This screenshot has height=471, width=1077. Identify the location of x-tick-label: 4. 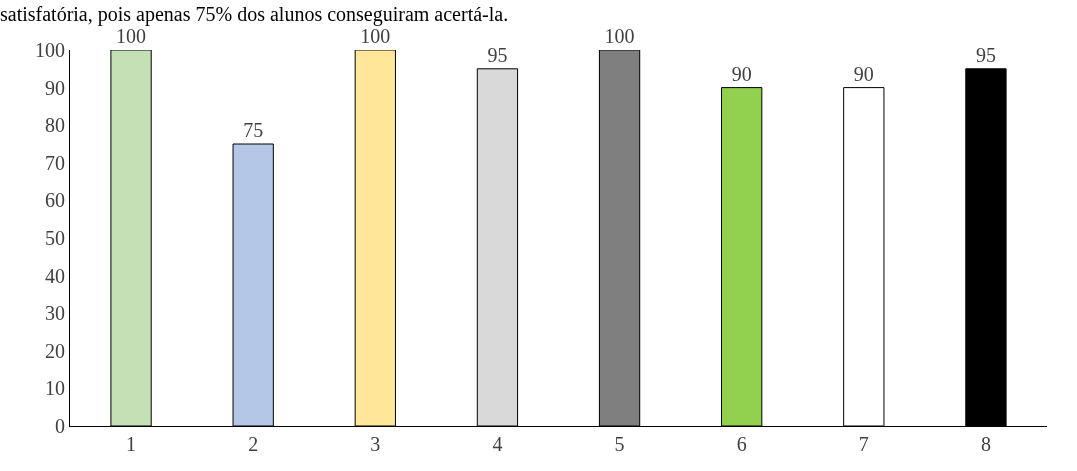
(497, 444).